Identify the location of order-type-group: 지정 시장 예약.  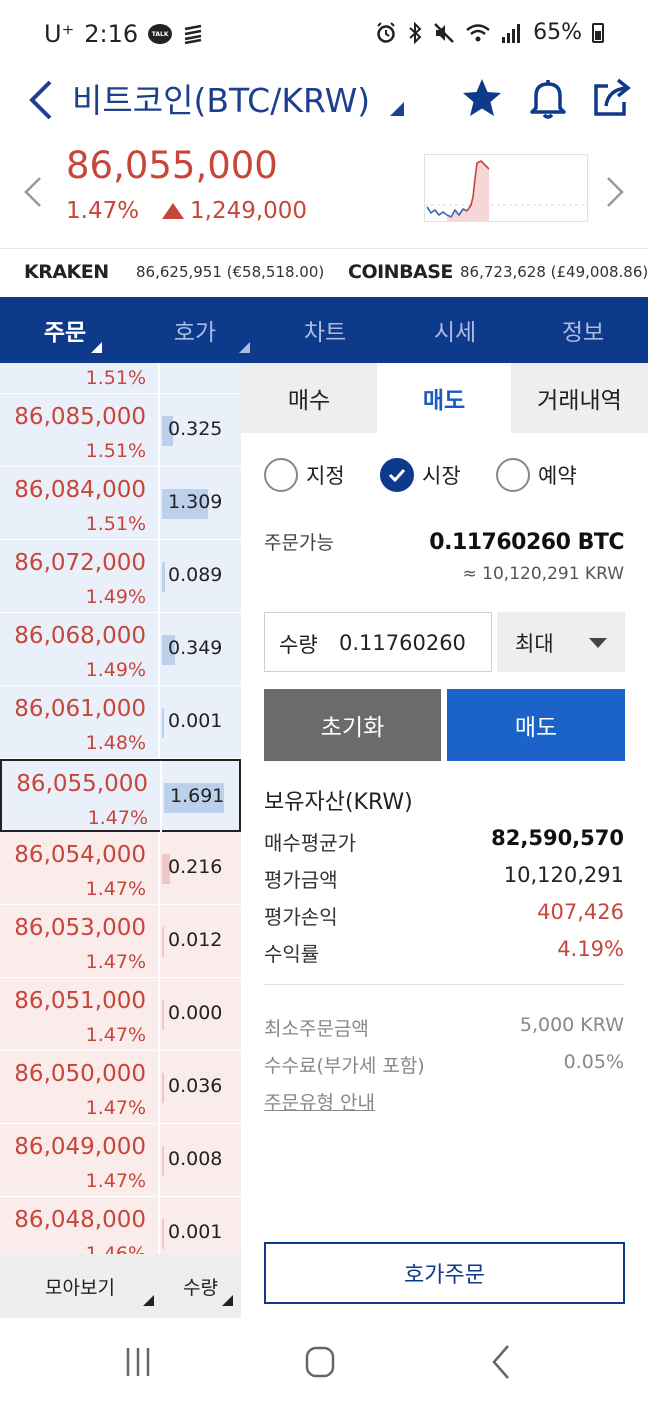
(449, 478).